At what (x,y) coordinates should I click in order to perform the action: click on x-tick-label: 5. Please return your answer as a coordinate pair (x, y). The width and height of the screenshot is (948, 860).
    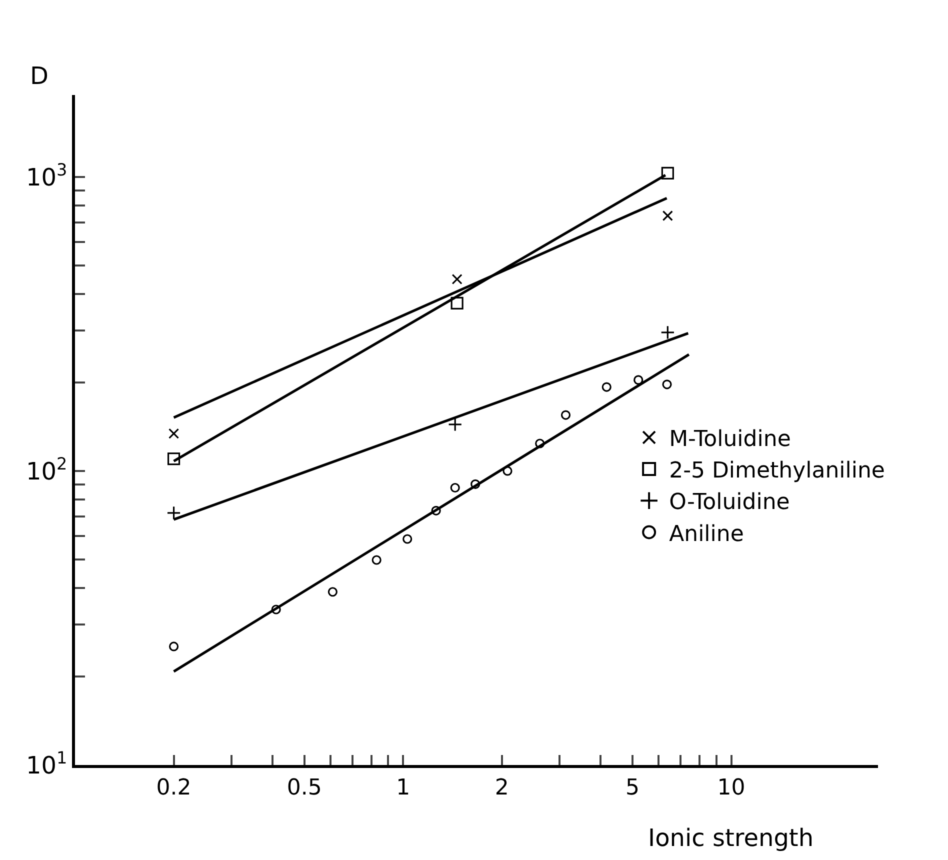
    Looking at the image, I should click on (632, 787).